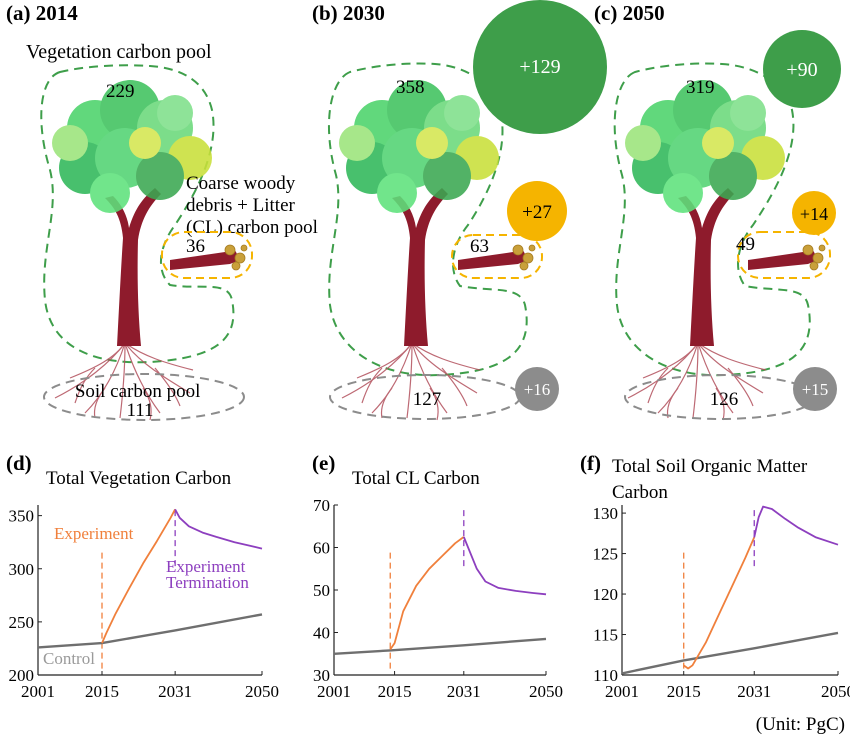  I want to click on soil-pool-outline, so click(144, 397).